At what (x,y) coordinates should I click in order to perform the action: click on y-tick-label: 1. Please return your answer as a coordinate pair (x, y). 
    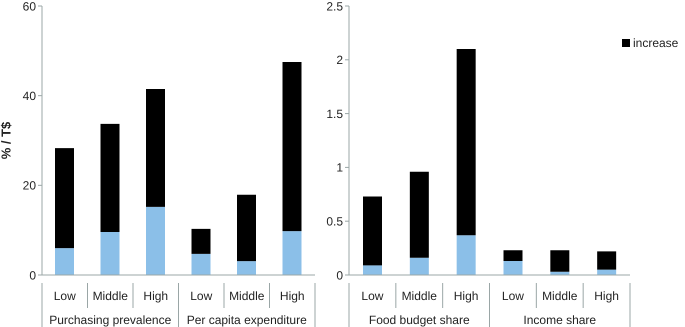
    Looking at the image, I should click on (340, 167).